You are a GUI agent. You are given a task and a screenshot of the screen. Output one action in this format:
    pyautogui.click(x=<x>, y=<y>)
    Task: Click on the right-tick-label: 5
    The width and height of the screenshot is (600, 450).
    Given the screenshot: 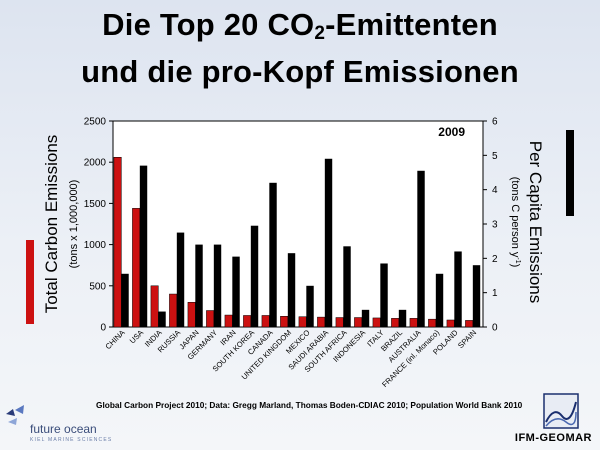 What is the action you would take?
    pyautogui.click(x=495, y=156)
    